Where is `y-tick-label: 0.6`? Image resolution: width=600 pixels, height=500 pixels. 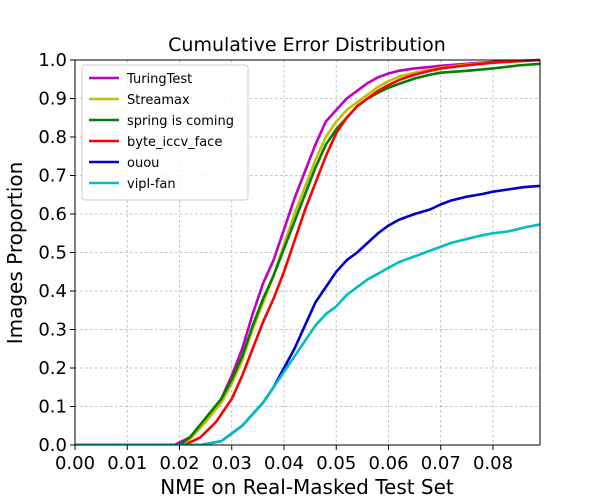
y-tick-label: 0.6 is located at coordinates (52, 214).